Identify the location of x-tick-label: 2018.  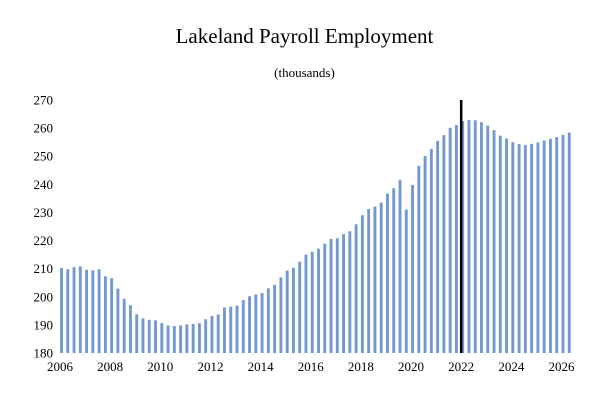
(361, 366).